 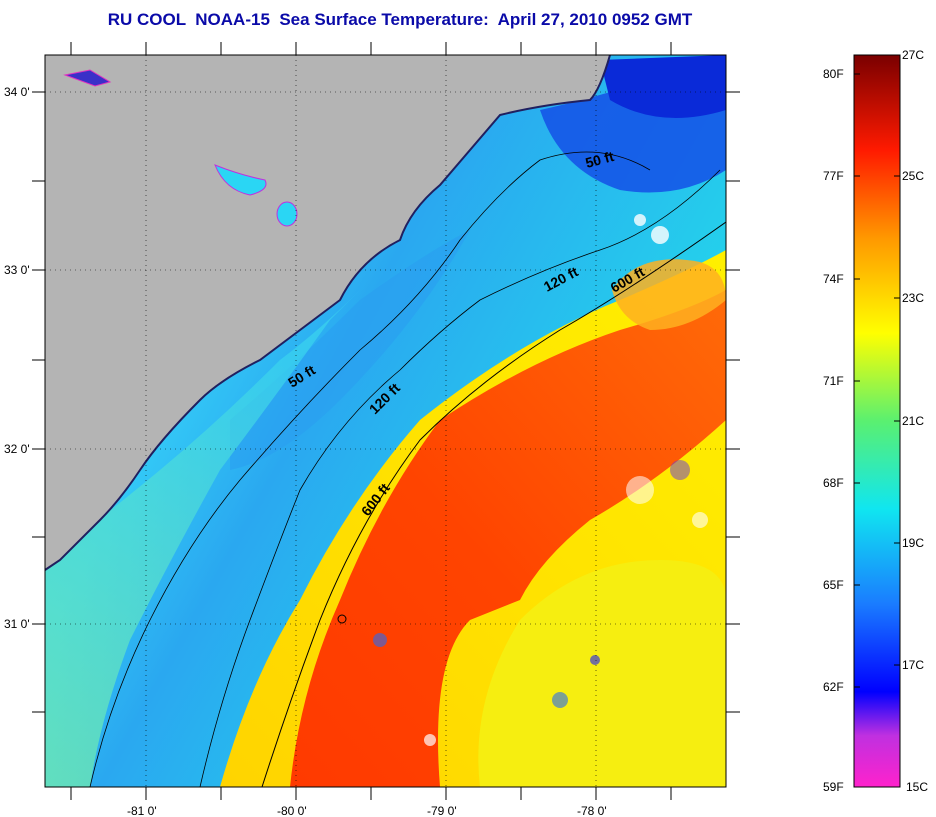 I want to click on shelf-blue-patch, so click(x=350, y=350).